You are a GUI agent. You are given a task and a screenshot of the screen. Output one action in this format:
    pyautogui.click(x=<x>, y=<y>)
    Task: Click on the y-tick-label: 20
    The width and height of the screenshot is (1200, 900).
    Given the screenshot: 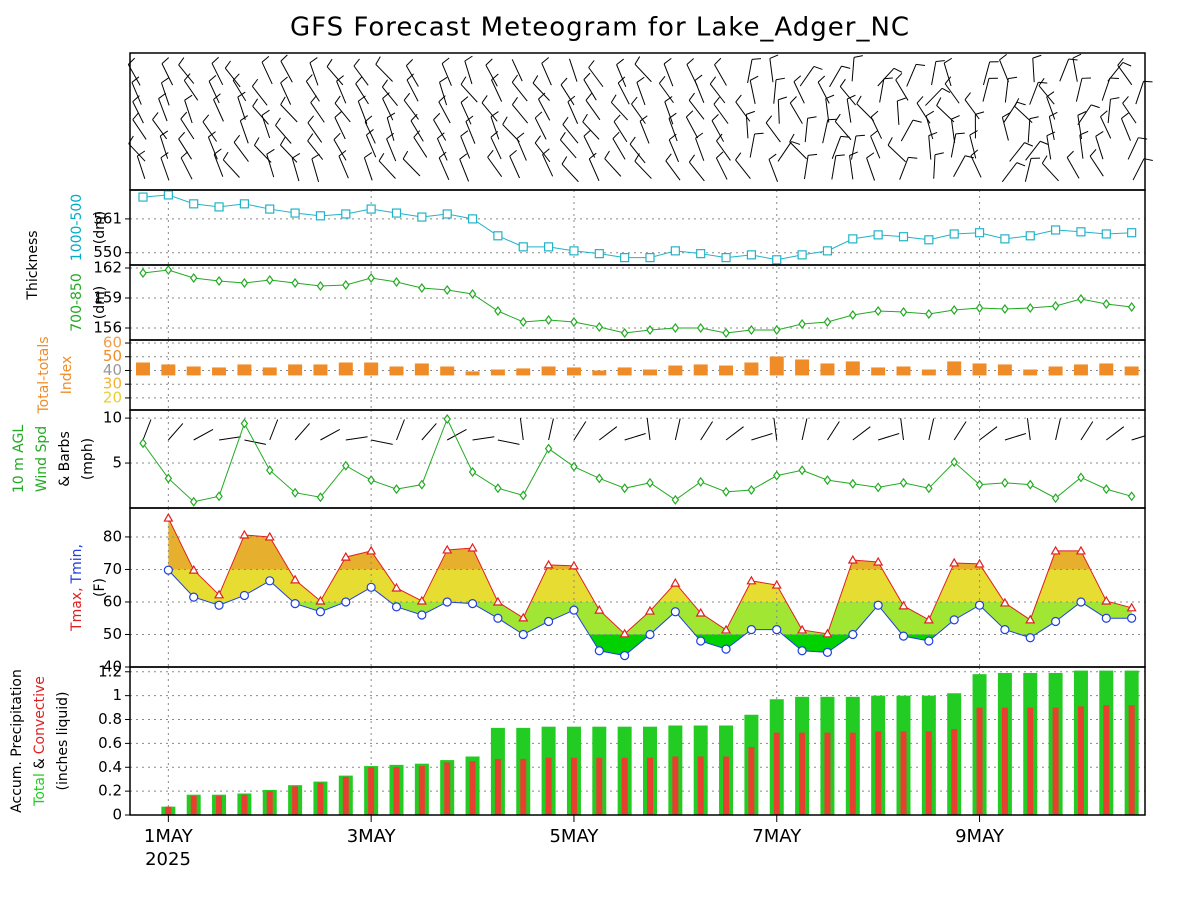 What is the action you would take?
    pyautogui.click(x=112, y=397)
    